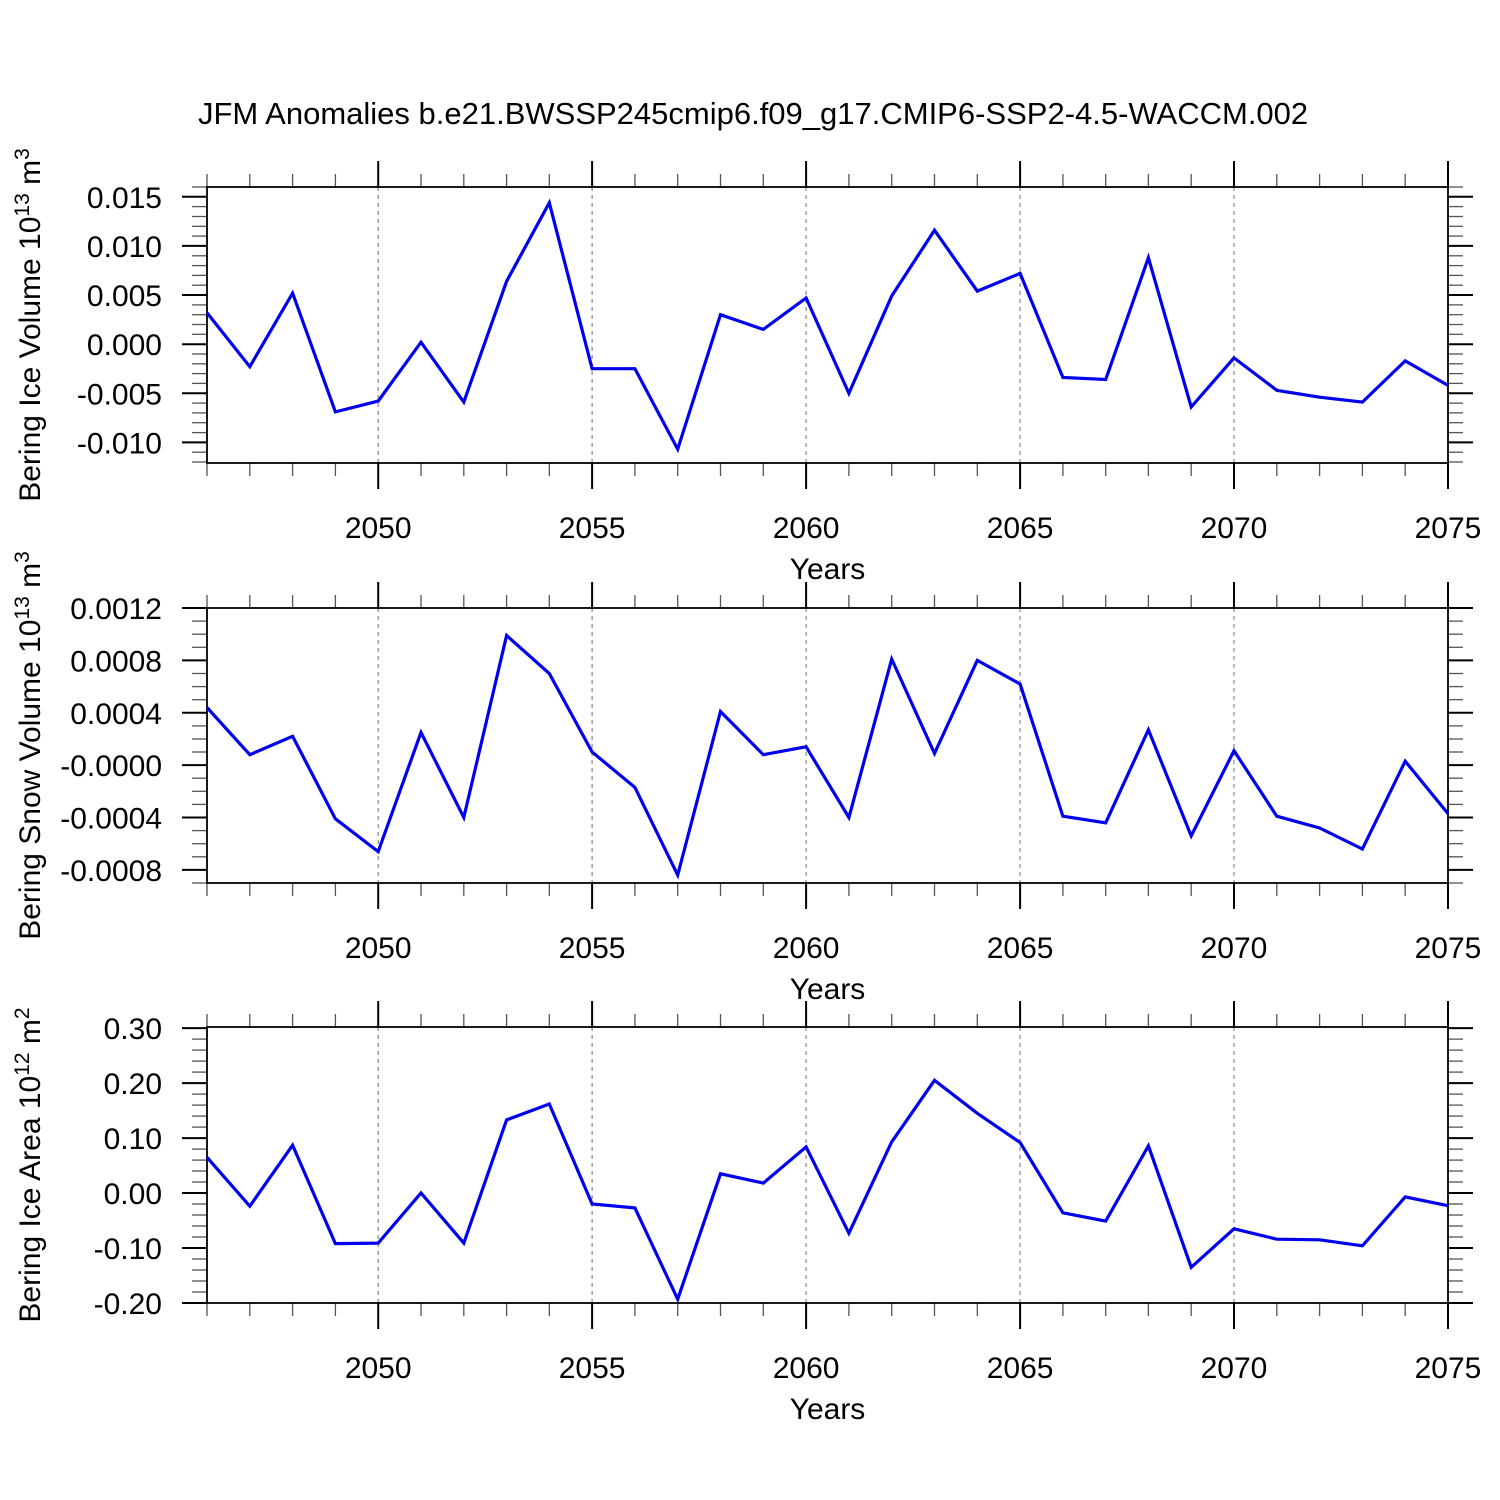 This screenshot has width=1500, height=1500. Describe the element at coordinates (111, 819) in the screenshot. I see `y-tick-label: -0.0004` at that location.